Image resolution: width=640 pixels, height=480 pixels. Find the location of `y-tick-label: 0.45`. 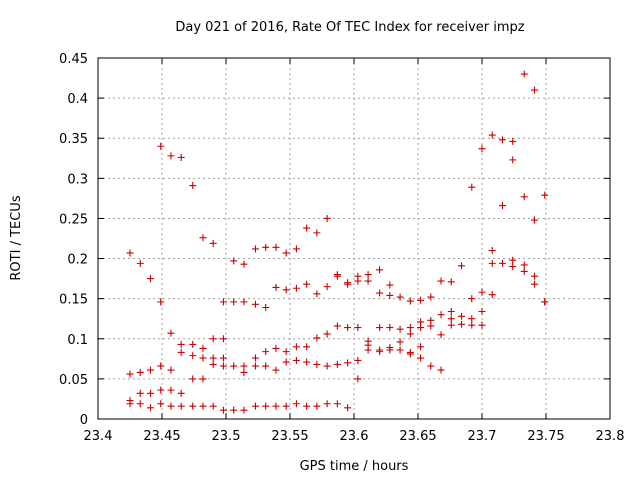

y-tick-label: 0.45 is located at coordinates (73, 59).